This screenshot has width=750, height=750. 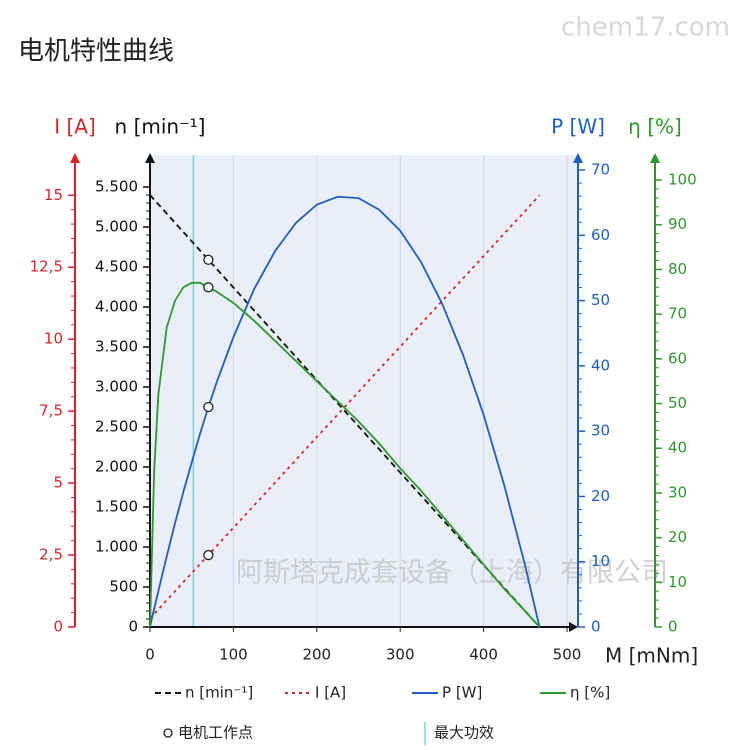 I want to click on legend-label: P [W], so click(x=462, y=693).